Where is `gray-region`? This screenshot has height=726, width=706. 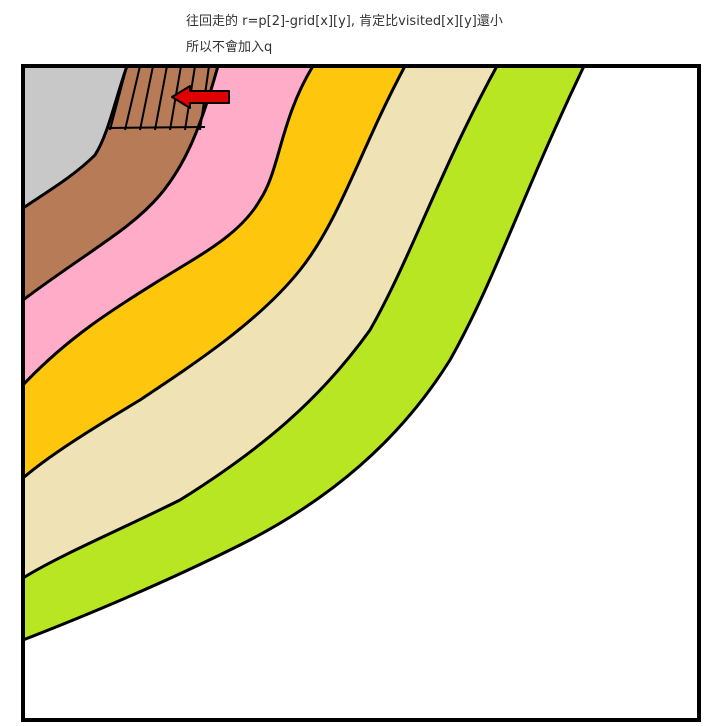 gray-region is located at coordinates (75, 137).